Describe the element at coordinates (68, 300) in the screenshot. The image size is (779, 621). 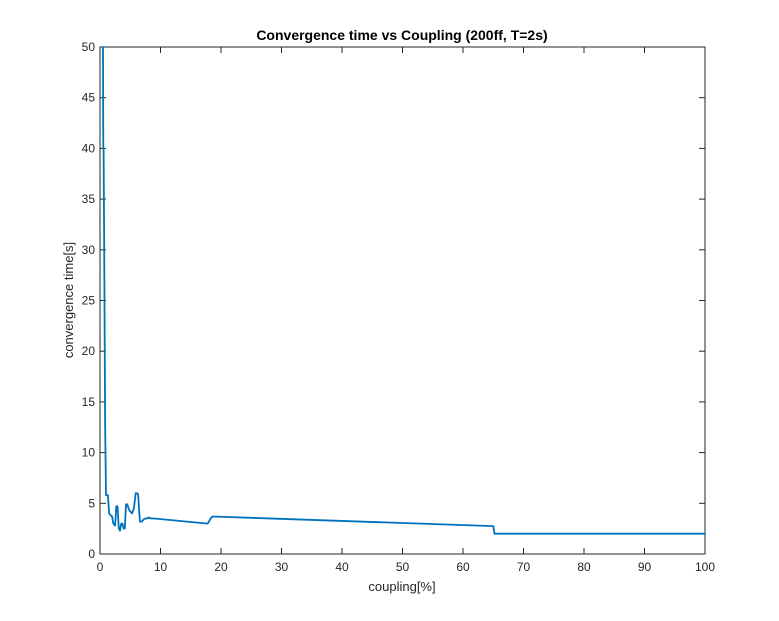
I see `y-axis-label: convergence time[s]` at that location.